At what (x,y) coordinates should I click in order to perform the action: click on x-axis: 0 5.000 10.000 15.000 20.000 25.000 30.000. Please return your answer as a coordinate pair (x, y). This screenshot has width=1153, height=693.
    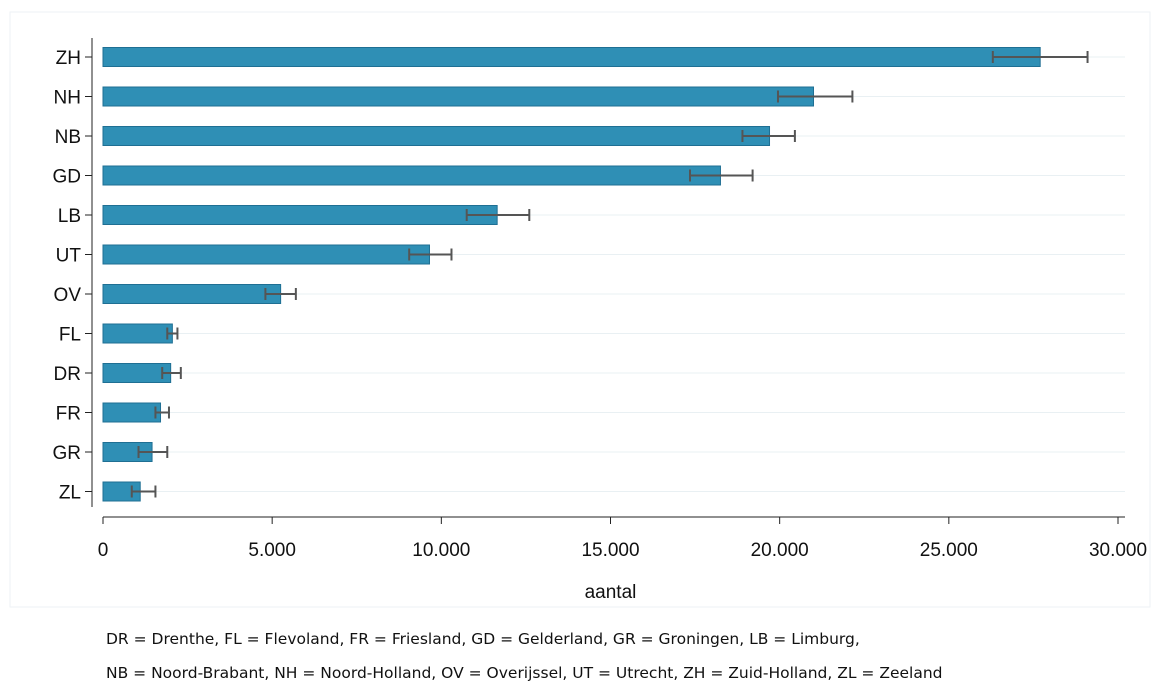
    Looking at the image, I should click on (622, 538).